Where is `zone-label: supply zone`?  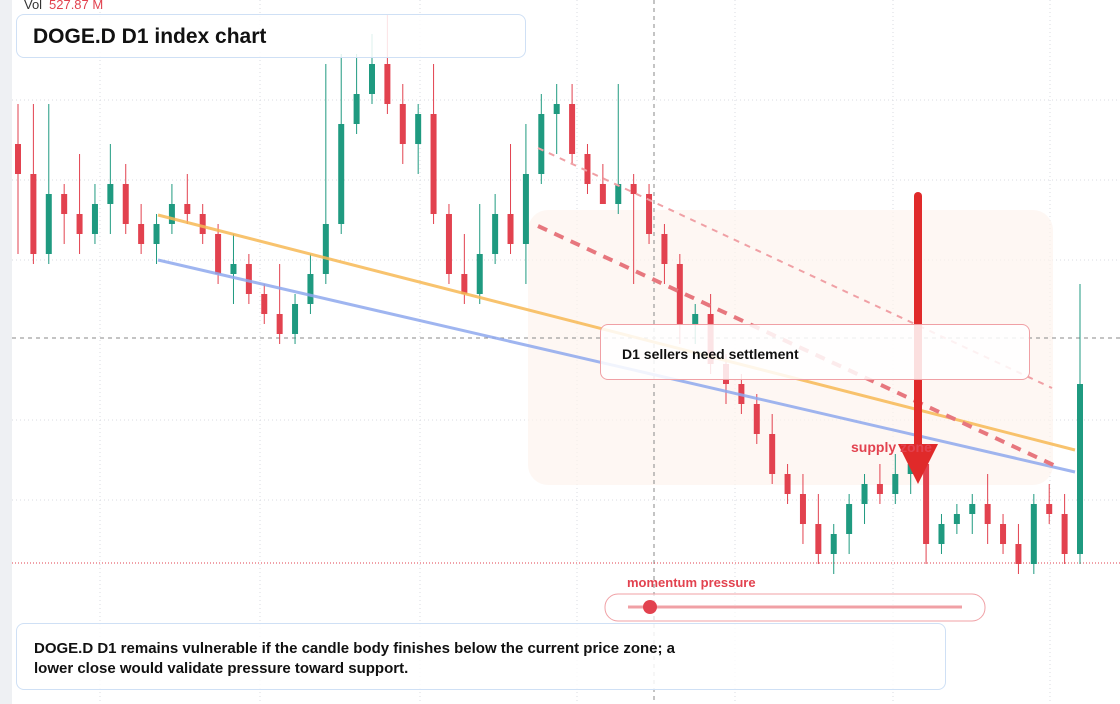 zone-label: supply zone is located at coordinates (891, 447).